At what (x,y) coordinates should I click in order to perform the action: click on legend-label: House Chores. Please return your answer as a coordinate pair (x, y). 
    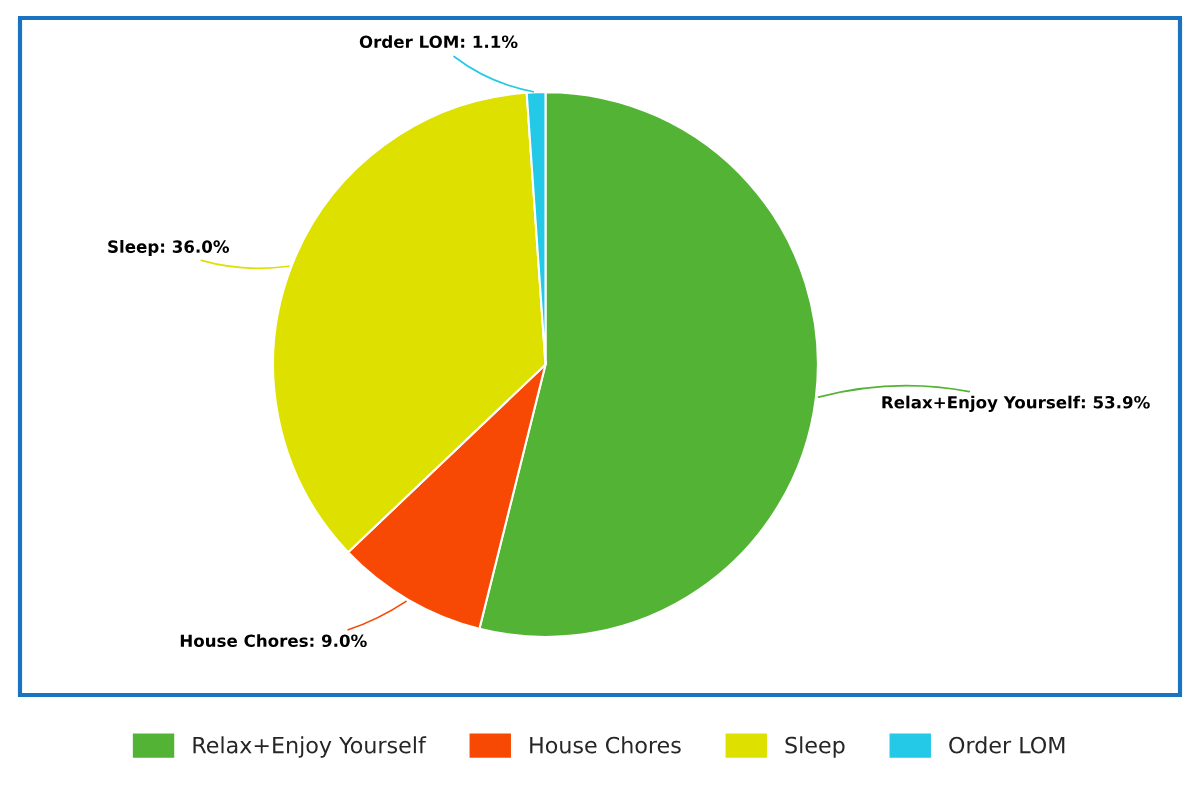
    Looking at the image, I should click on (605, 745).